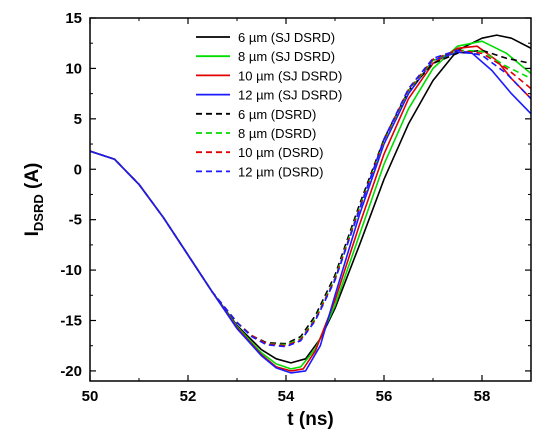 This screenshot has width=550, height=438. Describe the element at coordinates (73, 68) in the screenshot. I see `y-tick-label: 10` at that location.